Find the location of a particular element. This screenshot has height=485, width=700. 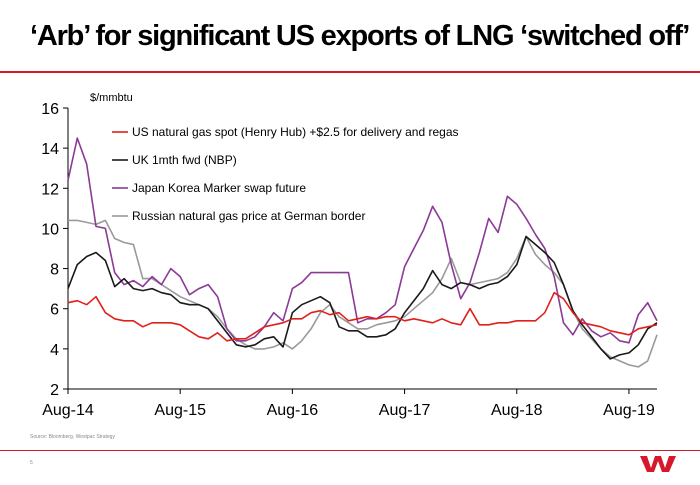

y-tick-label: 8 is located at coordinates (54, 270).